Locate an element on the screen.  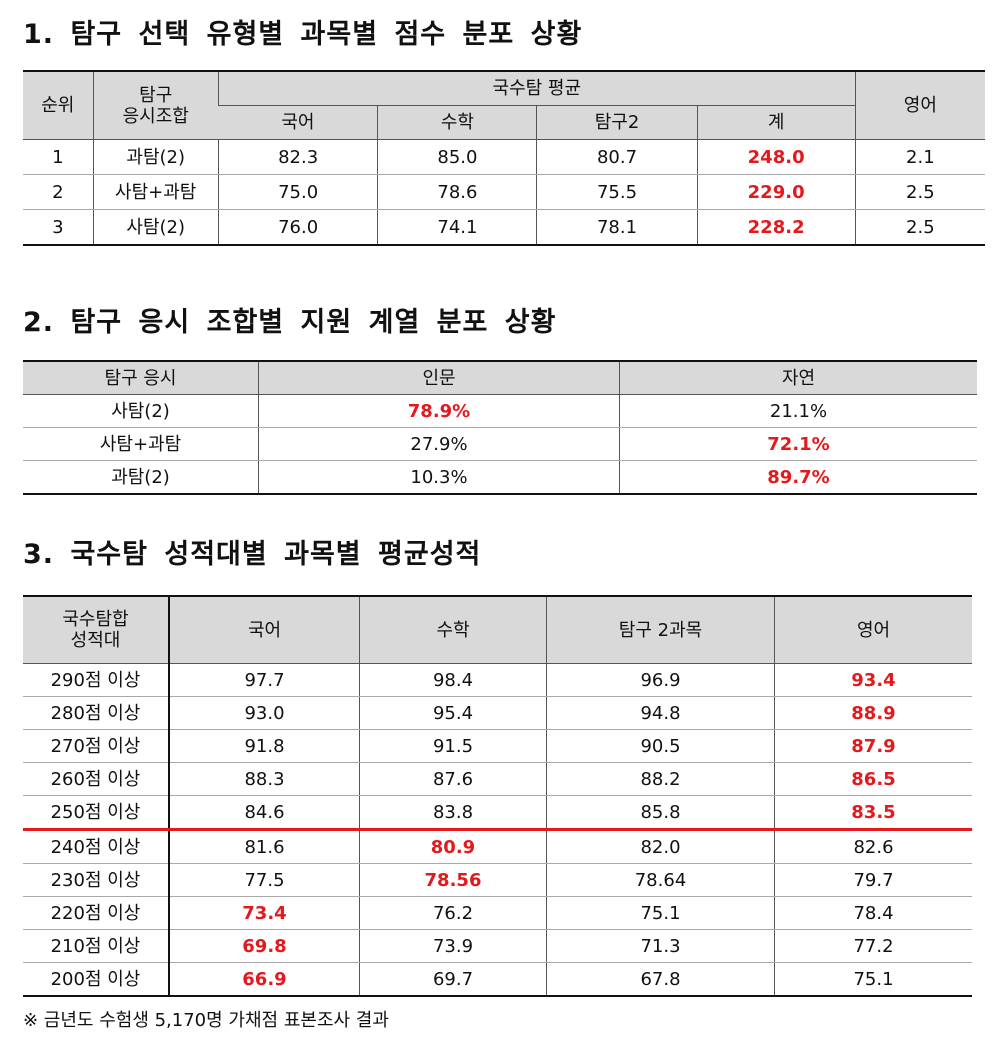
table-row: 280점 이상 93.0 95.4 94.8 88.9 is located at coordinates (497, 713).